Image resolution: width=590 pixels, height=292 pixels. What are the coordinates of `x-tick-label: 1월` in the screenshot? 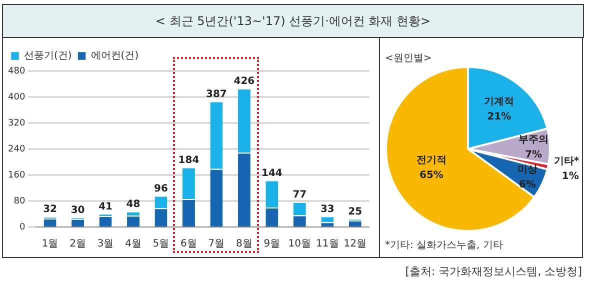 It's located at (50, 244).